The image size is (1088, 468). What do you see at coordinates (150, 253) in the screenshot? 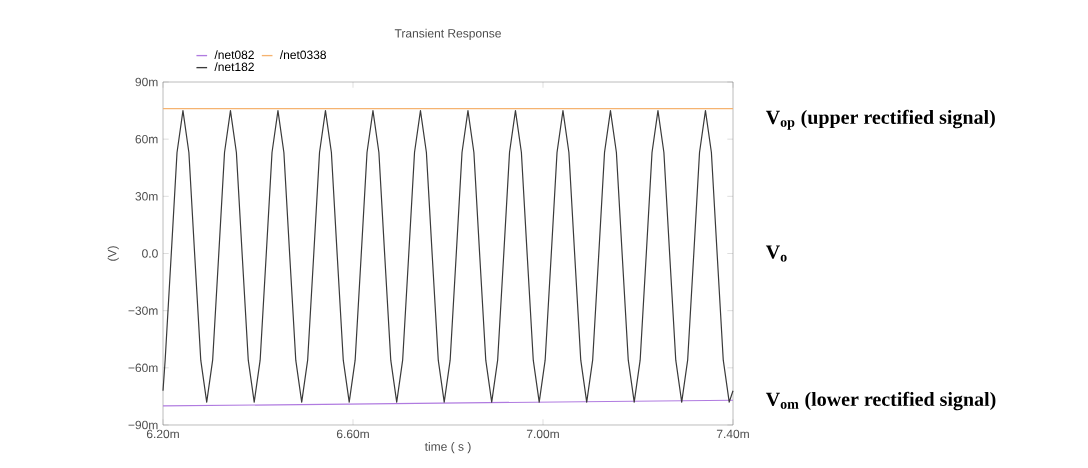
I see `y-tick-label: 0.0` at bounding box center [150, 253].